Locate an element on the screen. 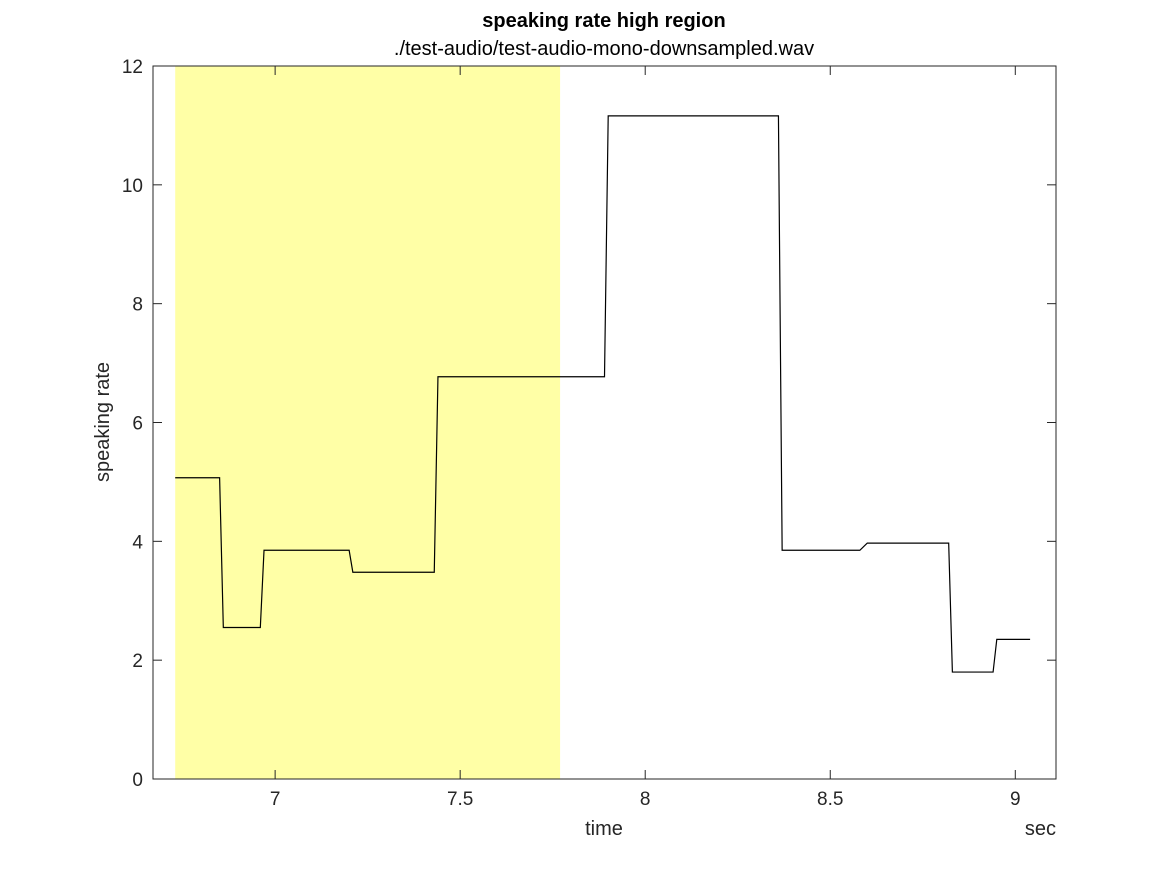  y-tick-label: 4 is located at coordinates (137, 542).